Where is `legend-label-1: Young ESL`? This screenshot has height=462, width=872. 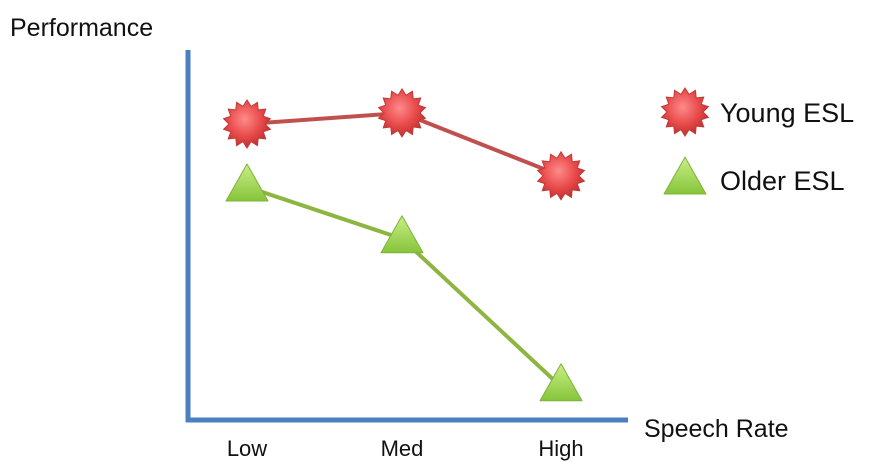 legend-label-1: Young ESL is located at coordinates (787, 113).